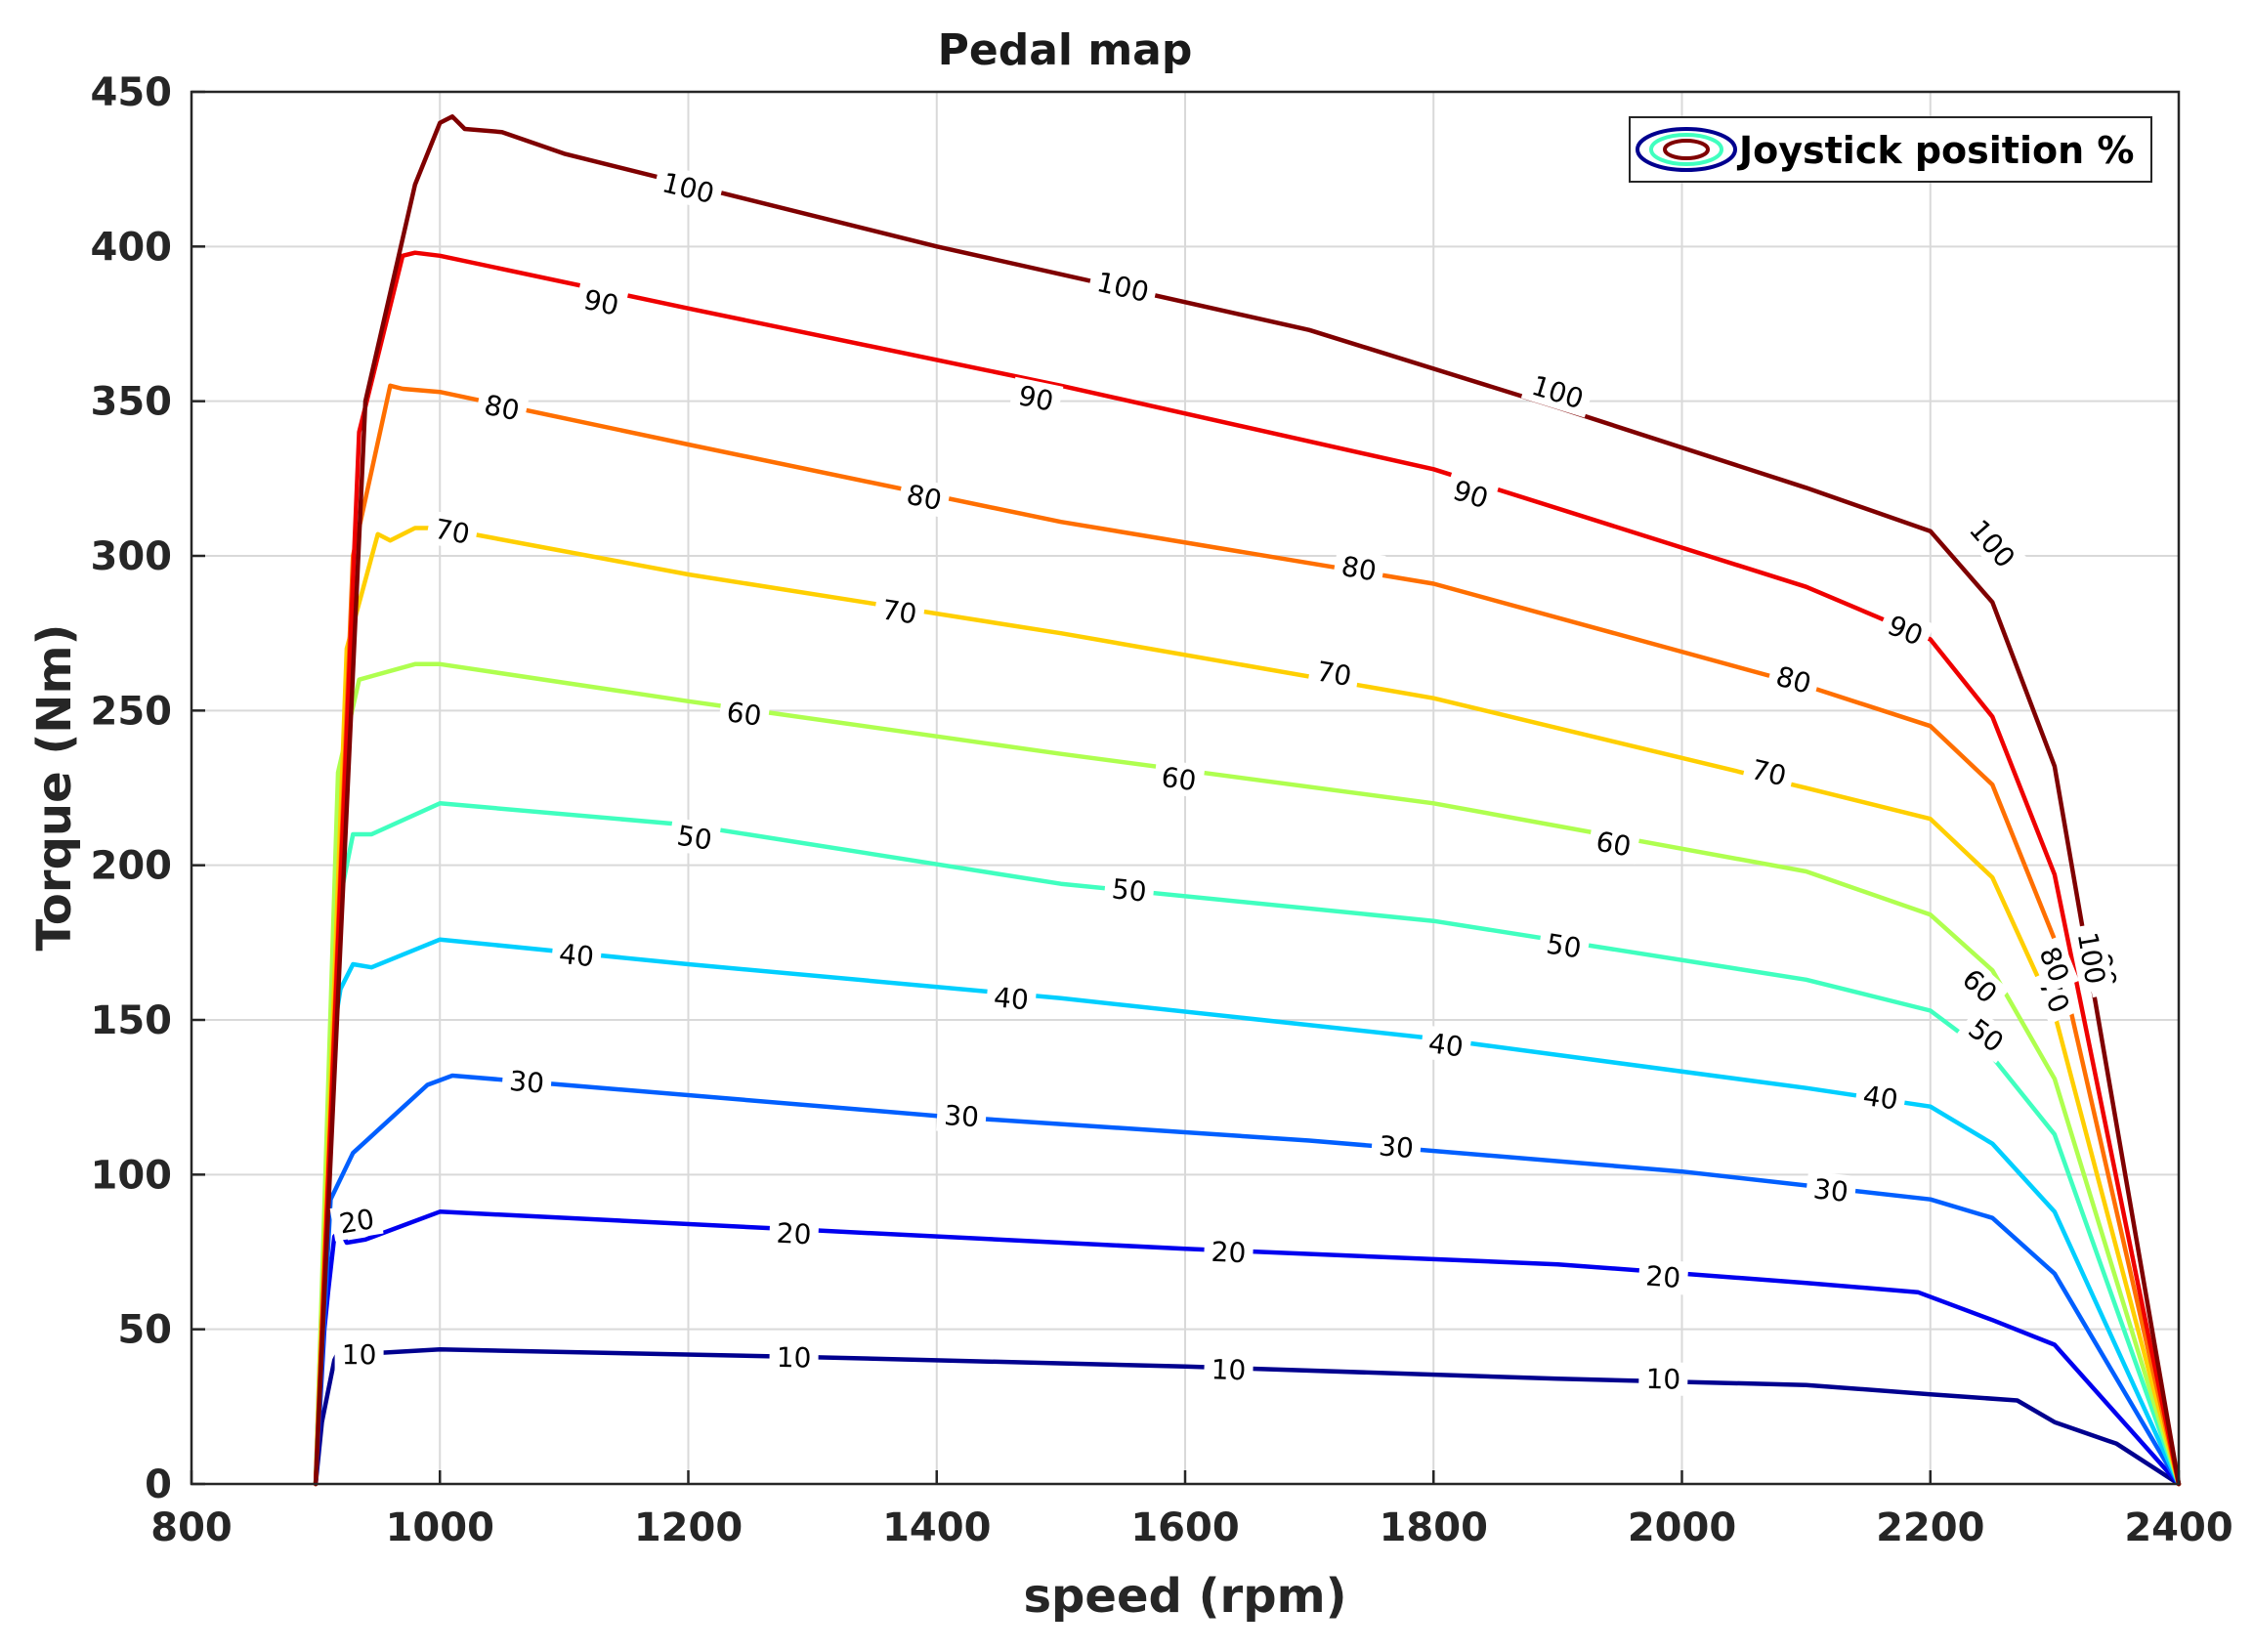  What do you see at coordinates (132, 866) in the screenshot?
I see `y-tick-label: 200` at bounding box center [132, 866].